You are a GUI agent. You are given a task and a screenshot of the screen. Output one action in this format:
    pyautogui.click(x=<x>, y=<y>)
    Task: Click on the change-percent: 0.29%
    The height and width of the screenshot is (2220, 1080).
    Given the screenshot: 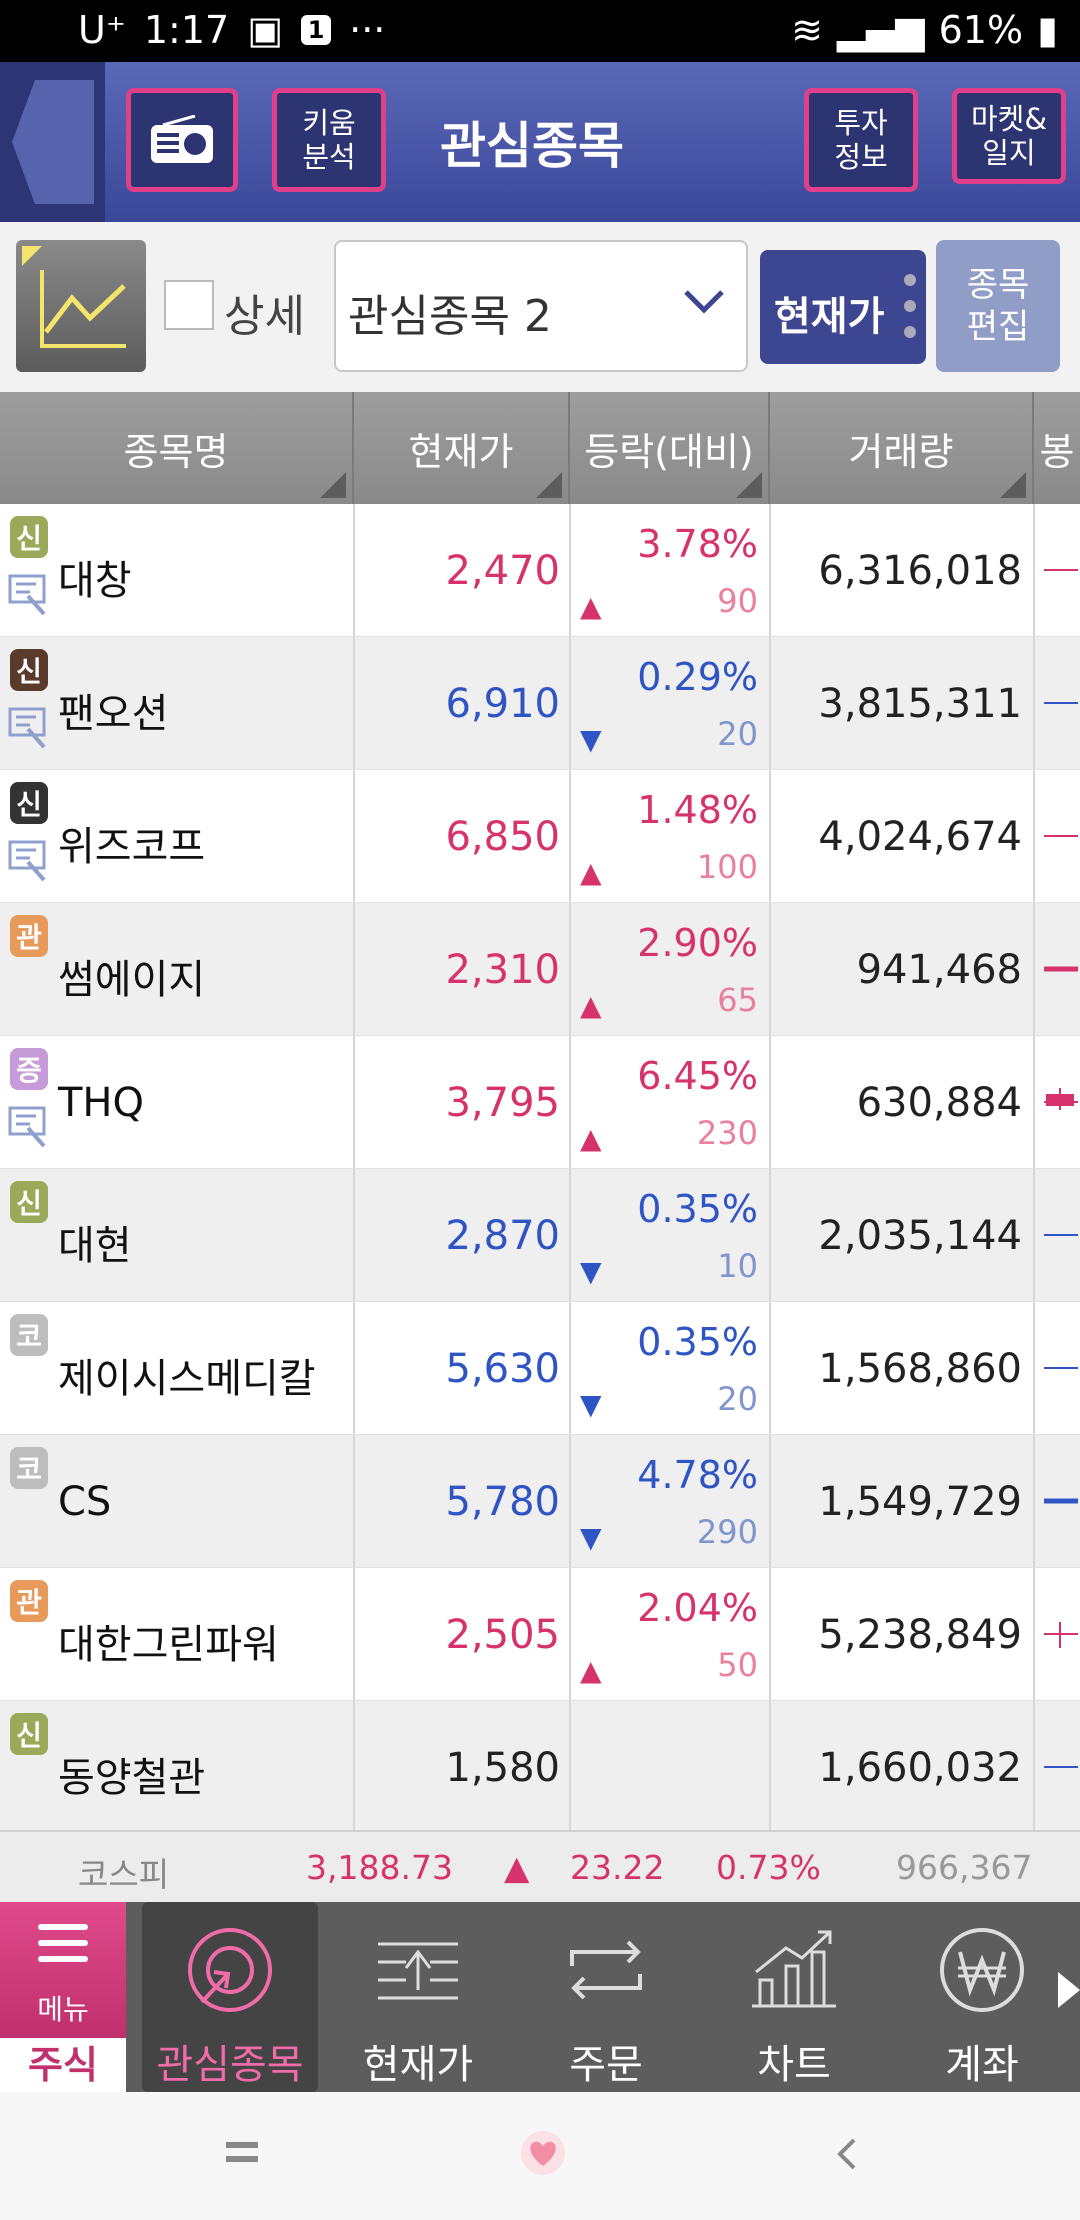 What is the action you would take?
    pyautogui.click(x=697, y=677)
    